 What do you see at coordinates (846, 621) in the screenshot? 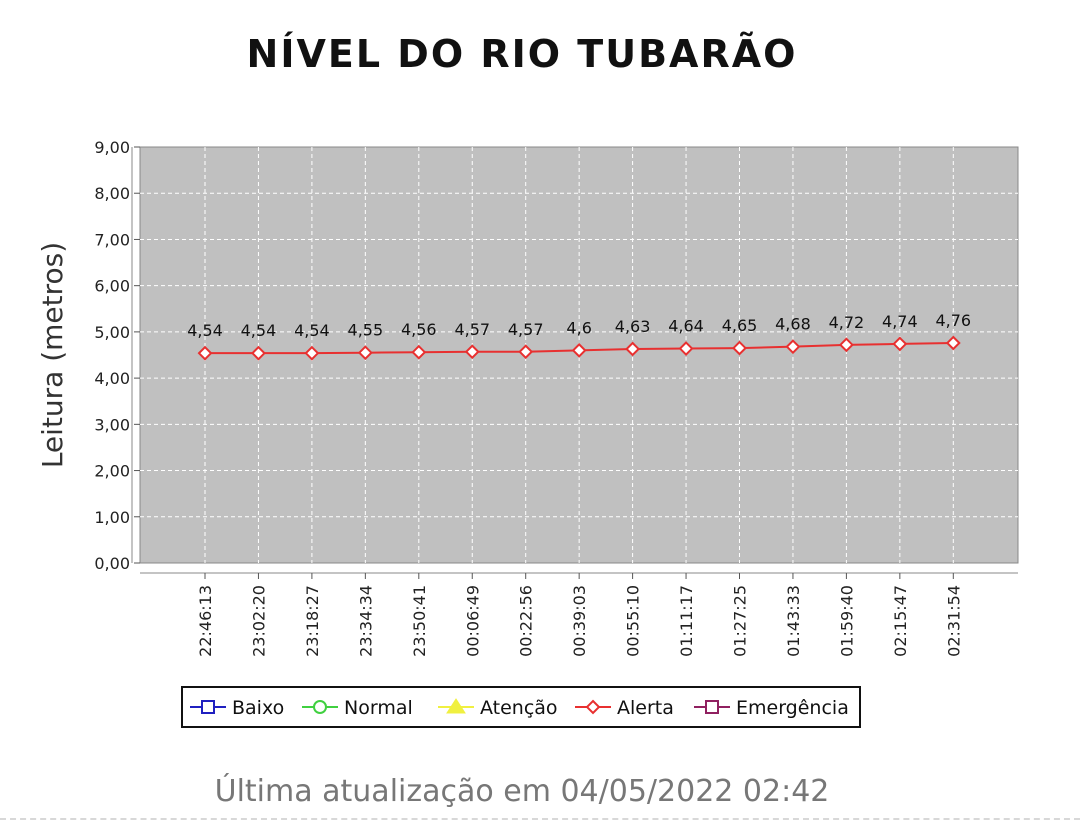
I see `x-tick-label: 01:59:40` at bounding box center [846, 621].